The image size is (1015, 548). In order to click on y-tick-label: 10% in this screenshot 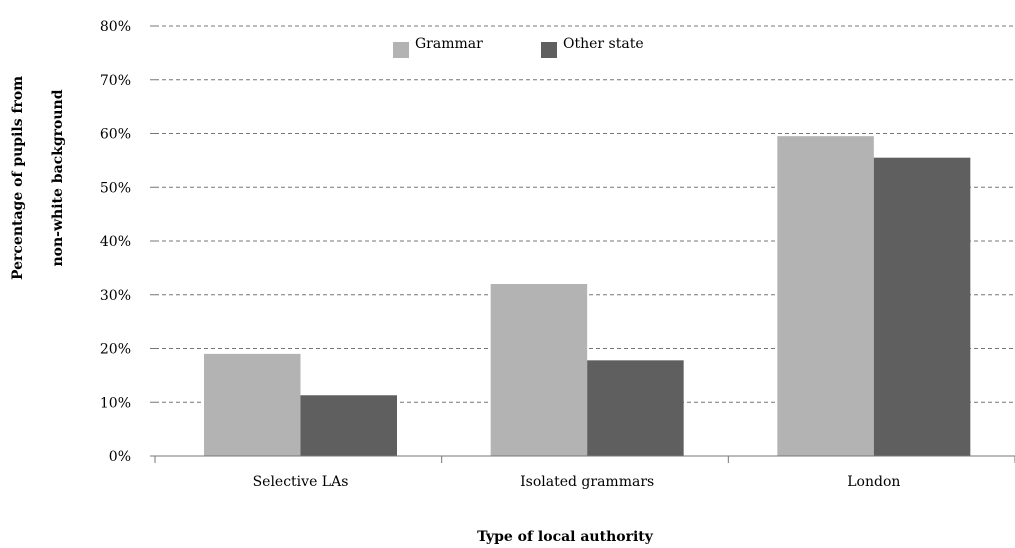, I will do `click(115, 403)`.